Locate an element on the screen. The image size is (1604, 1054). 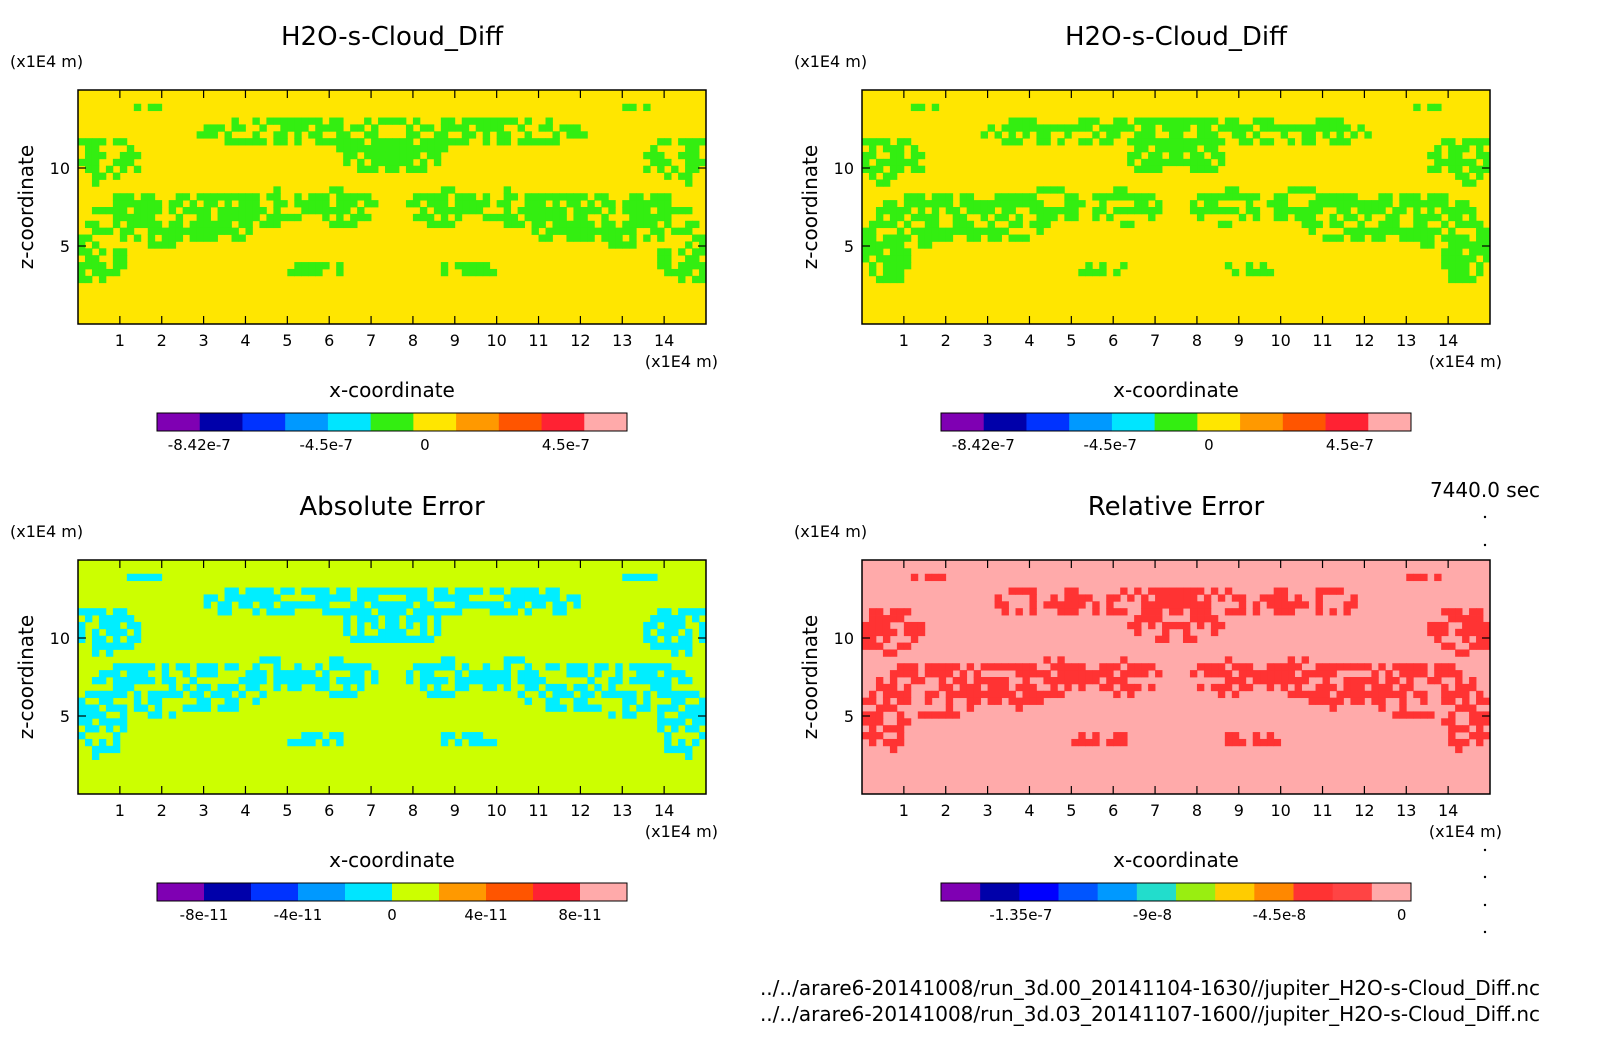
x-unit-label: (x1E4 m) is located at coordinates (1465, 361).